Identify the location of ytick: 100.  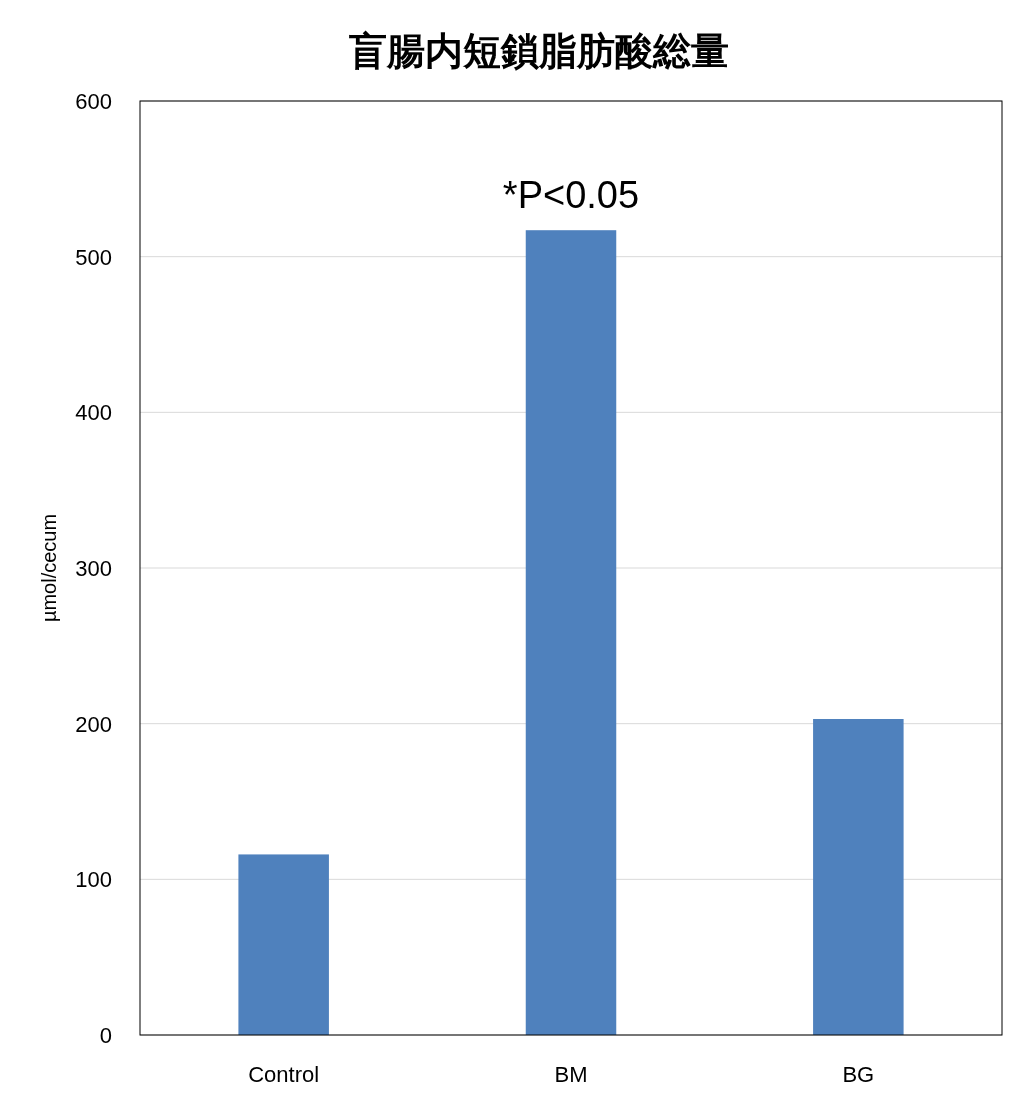
(93, 880).